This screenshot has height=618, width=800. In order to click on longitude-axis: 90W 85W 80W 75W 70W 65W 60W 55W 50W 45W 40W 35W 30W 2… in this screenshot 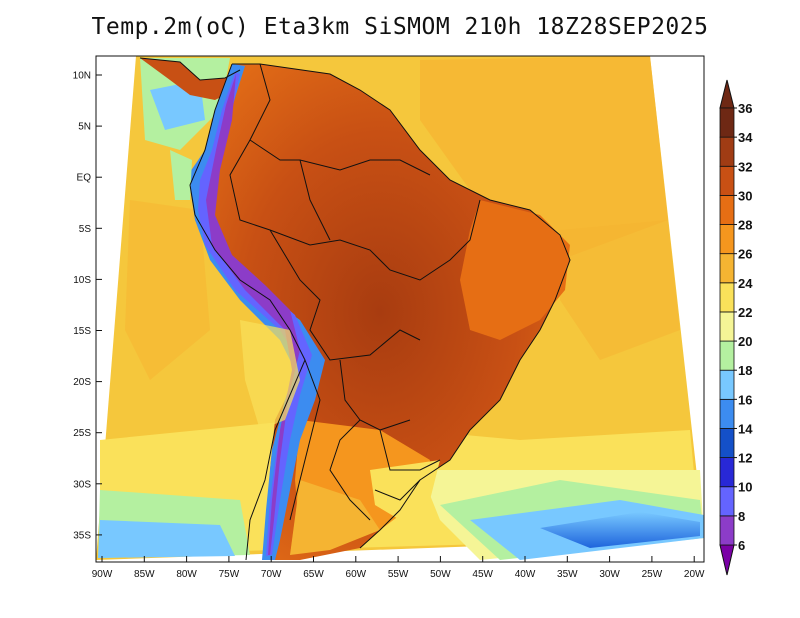, I will do `click(398, 568)`.